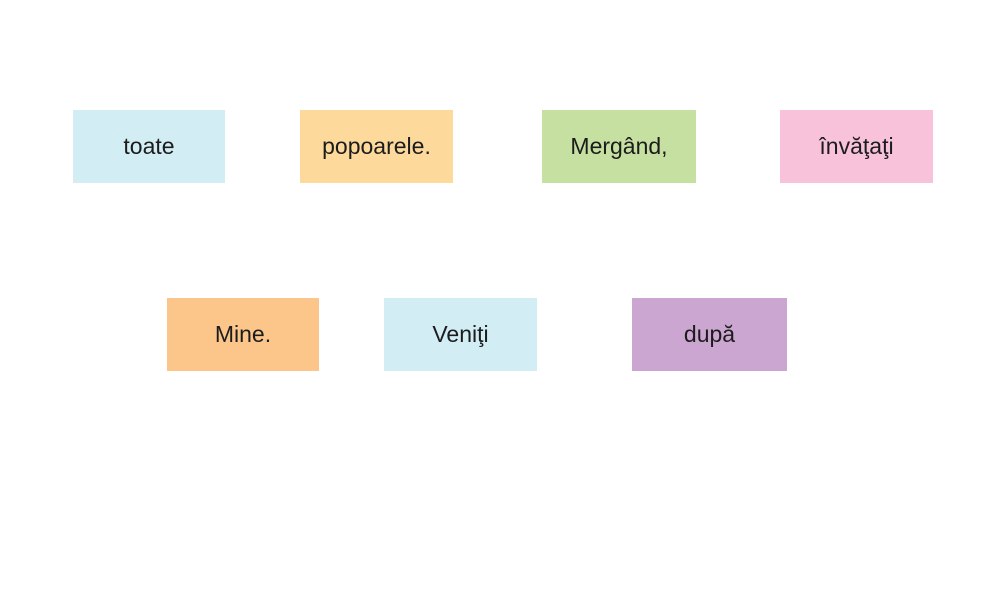  I want to click on word-card-invatati: învăţaţi, so click(856, 146).